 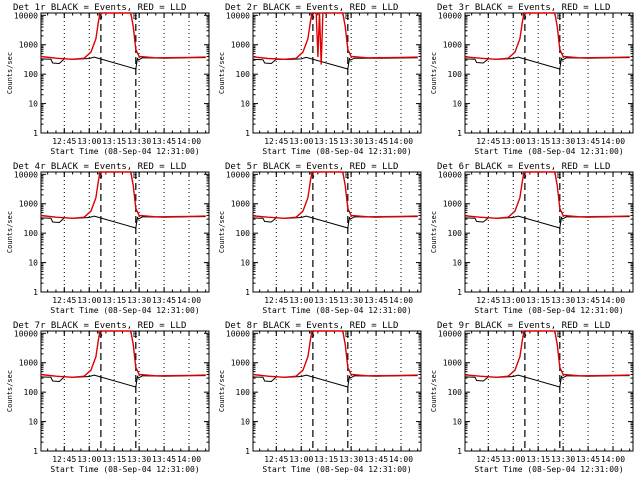 I want to click on chart-title: Det 4r BLACK = Events, RED = LLD, so click(x=99, y=167).